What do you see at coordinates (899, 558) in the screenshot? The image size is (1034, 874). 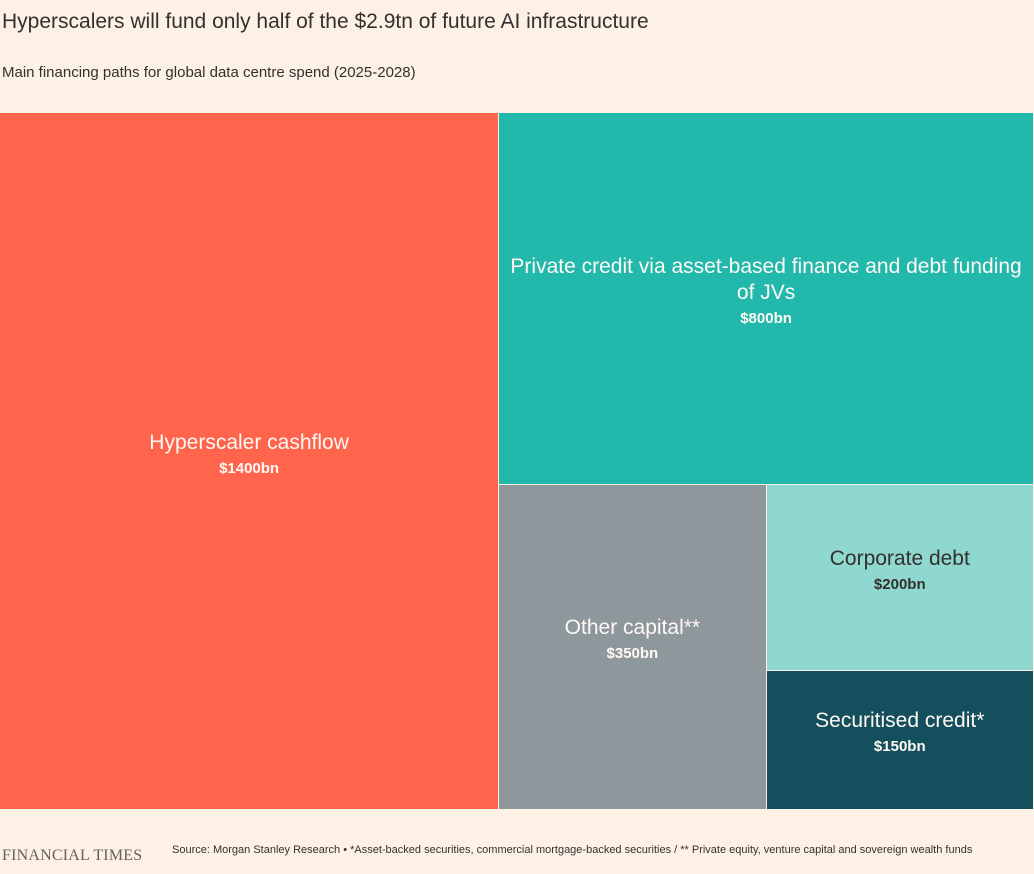 I see `tile-label: Corporate debt` at bounding box center [899, 558].